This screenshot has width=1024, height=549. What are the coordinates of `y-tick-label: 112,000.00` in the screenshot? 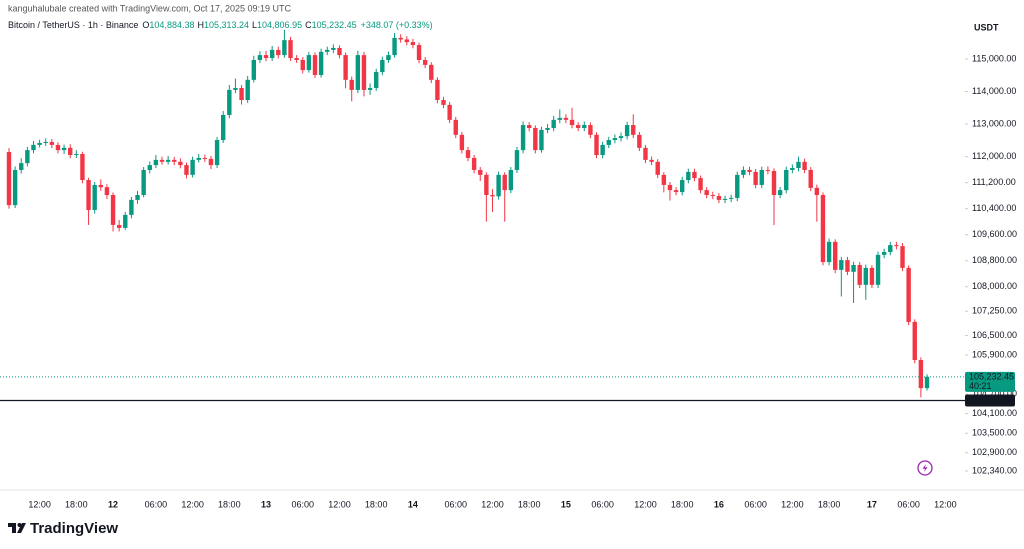 It's located at (994, 156).